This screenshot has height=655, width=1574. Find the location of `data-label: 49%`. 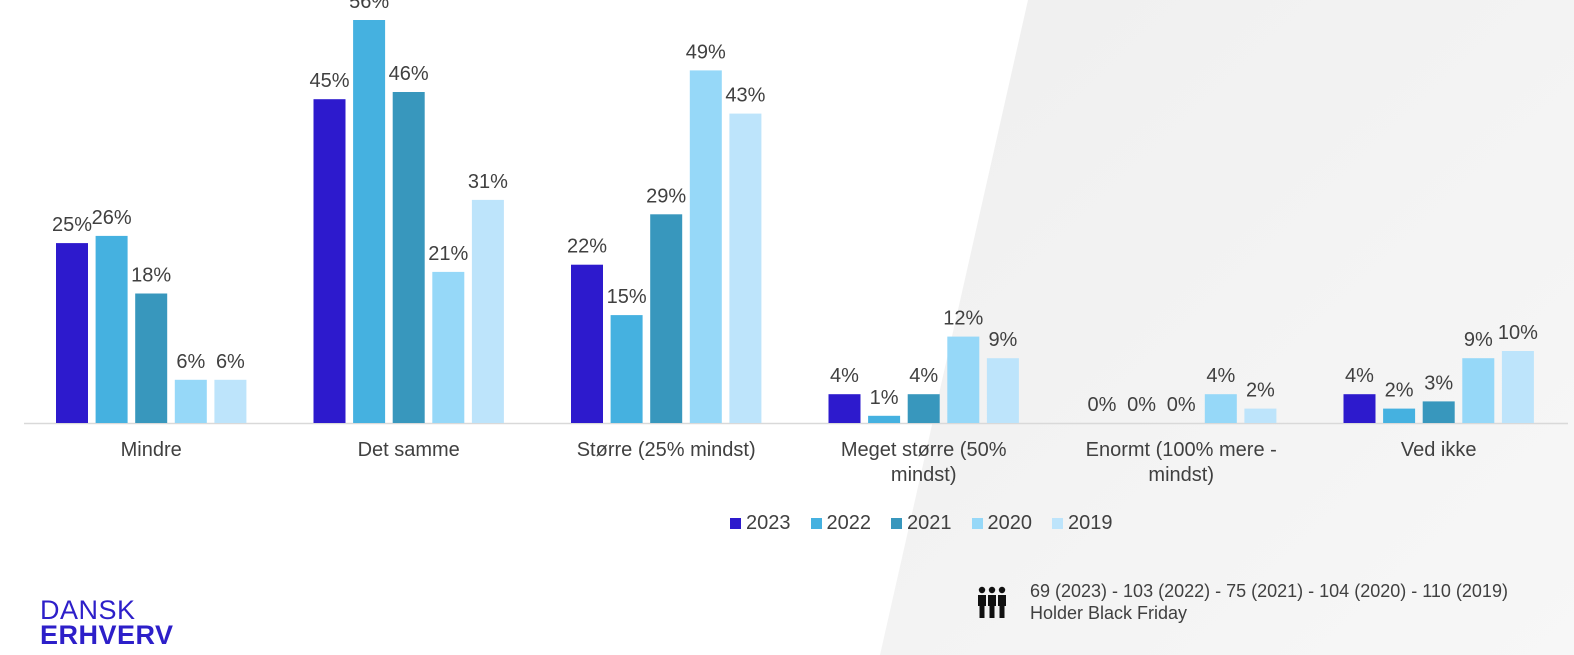

data-label: 49% is located at coordinates (706, 52).